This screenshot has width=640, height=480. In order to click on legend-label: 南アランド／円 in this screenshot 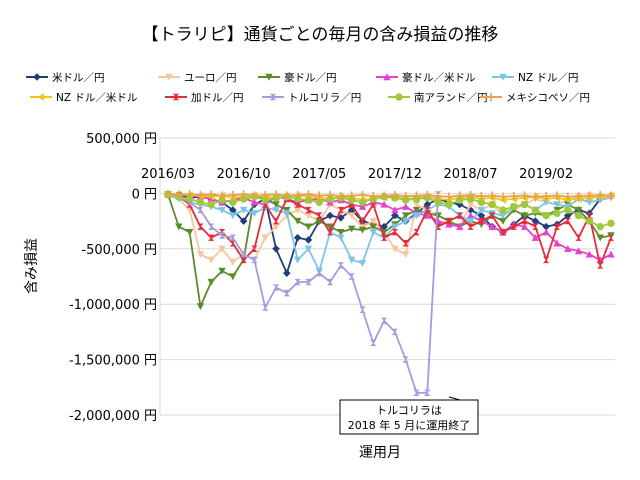, I will do `click(451, 97)`.